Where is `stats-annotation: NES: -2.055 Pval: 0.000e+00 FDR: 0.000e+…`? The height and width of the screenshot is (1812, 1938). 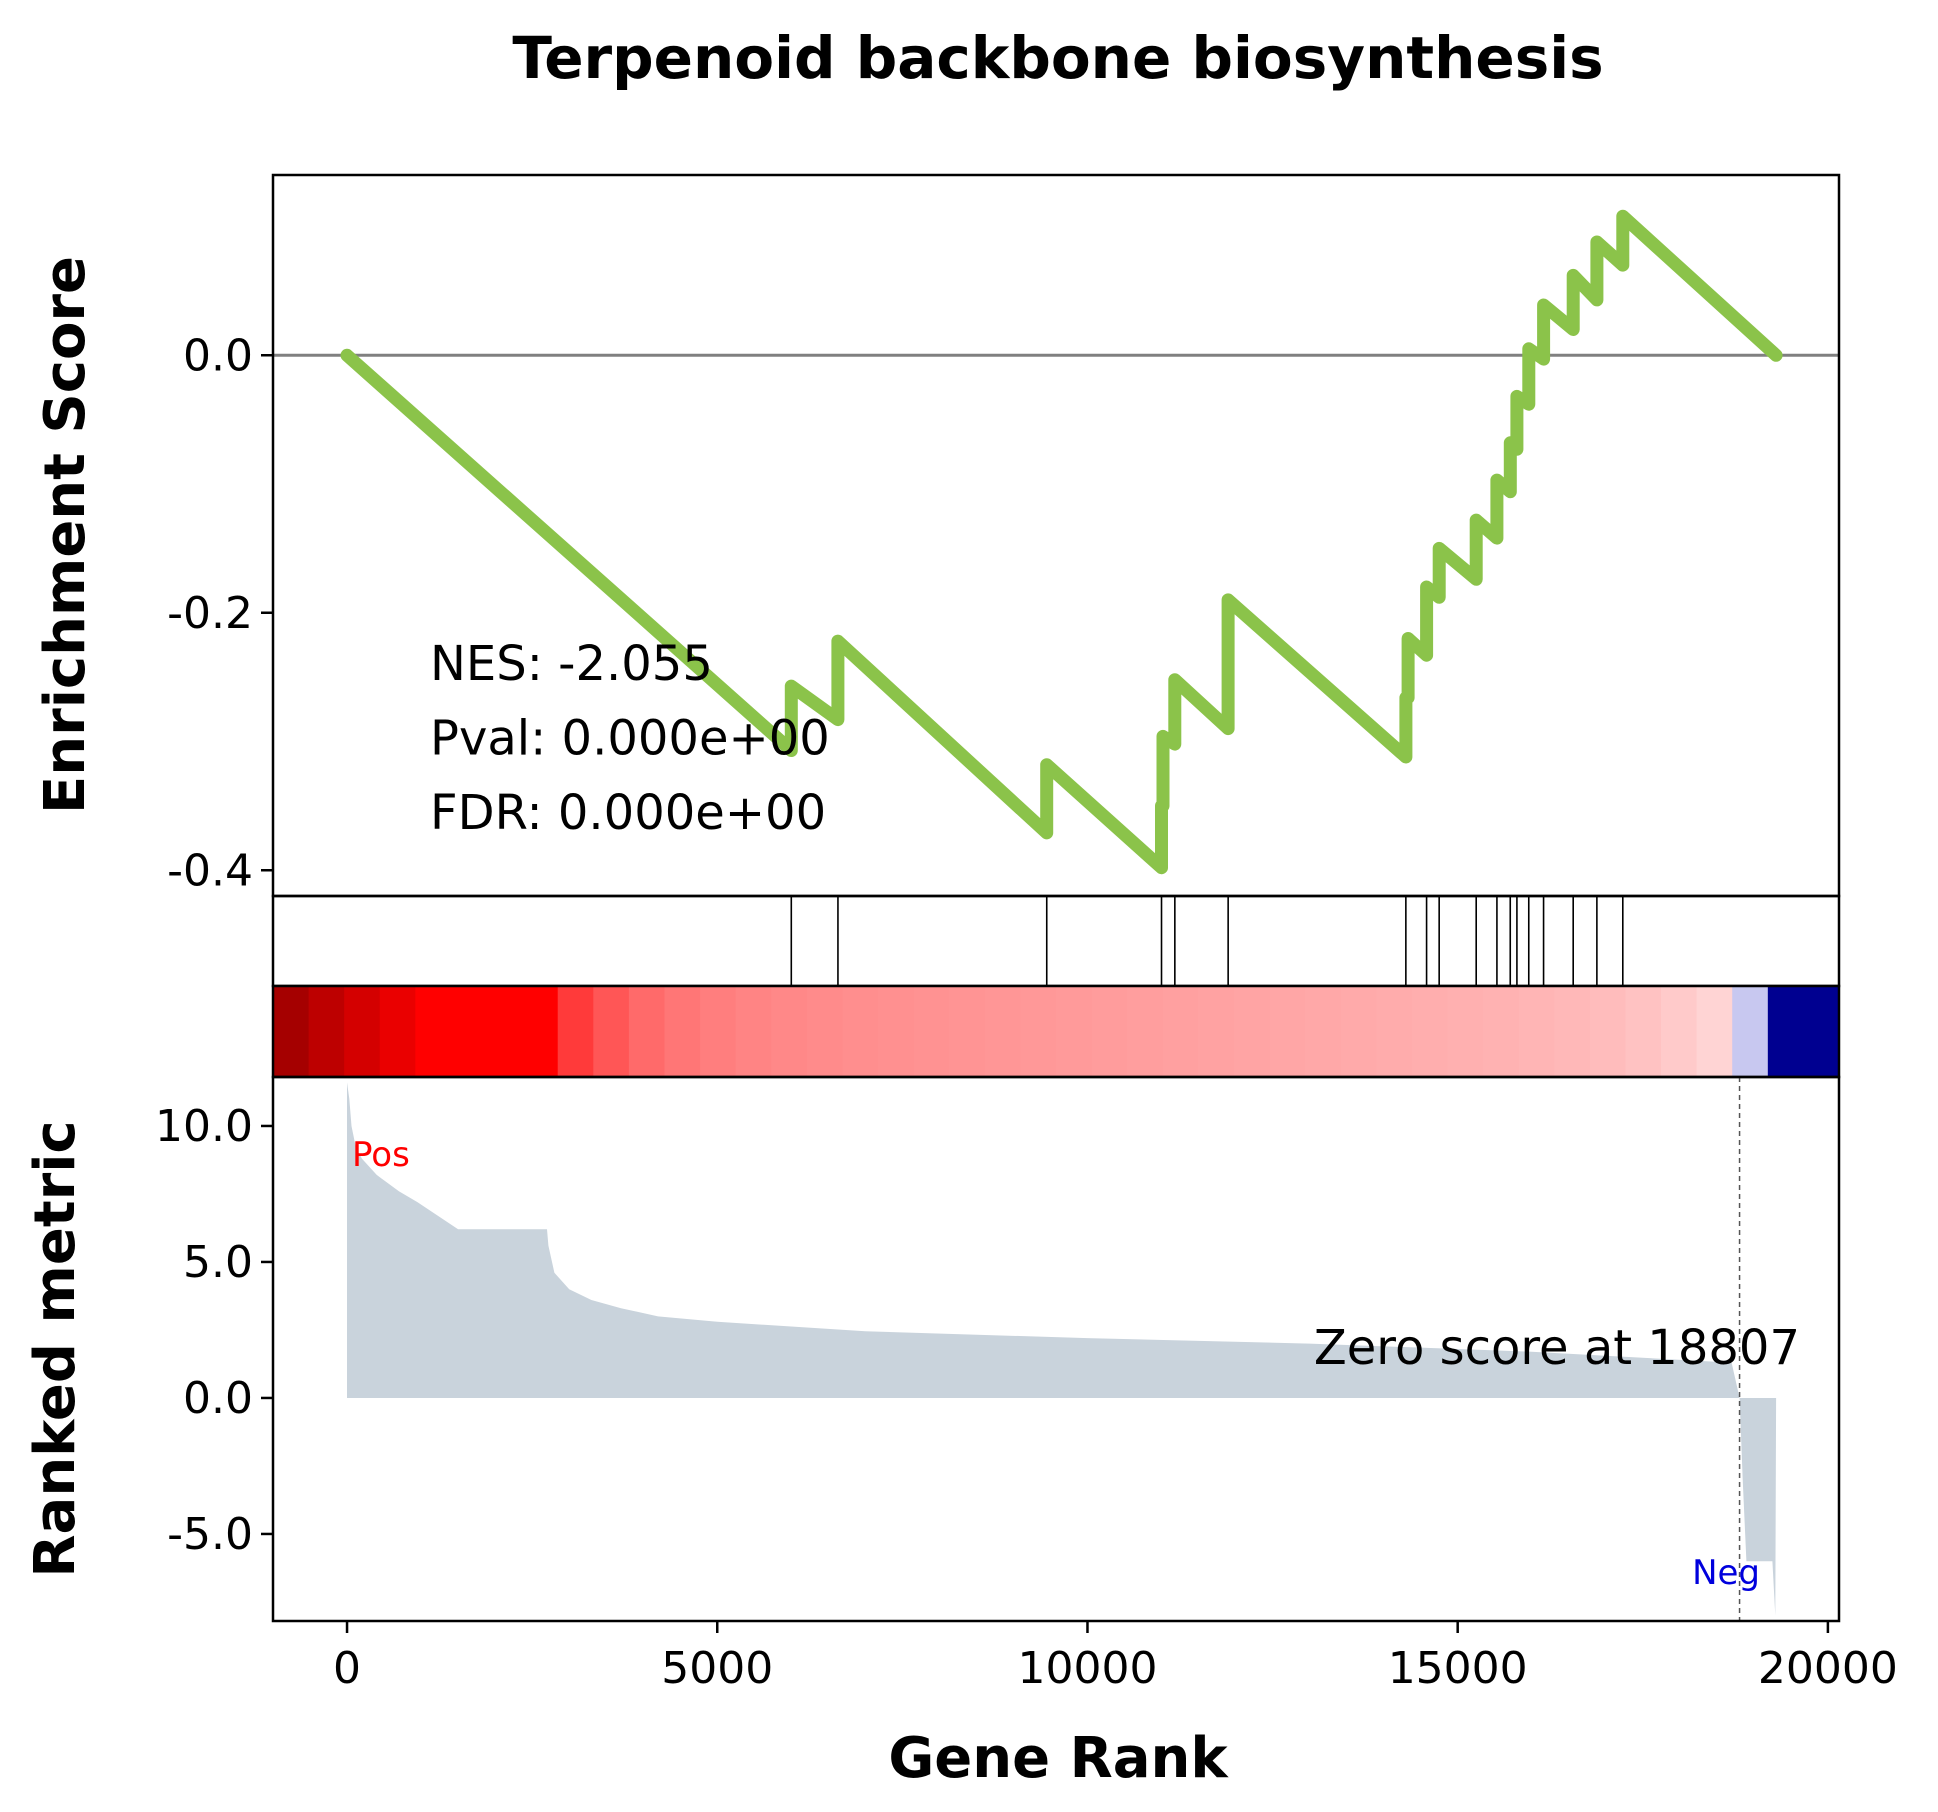 stats-annotation: NES: -2.055 Pval: 0.000e+00 FDR: 0.000e+… is located at coordinates (637, 738).